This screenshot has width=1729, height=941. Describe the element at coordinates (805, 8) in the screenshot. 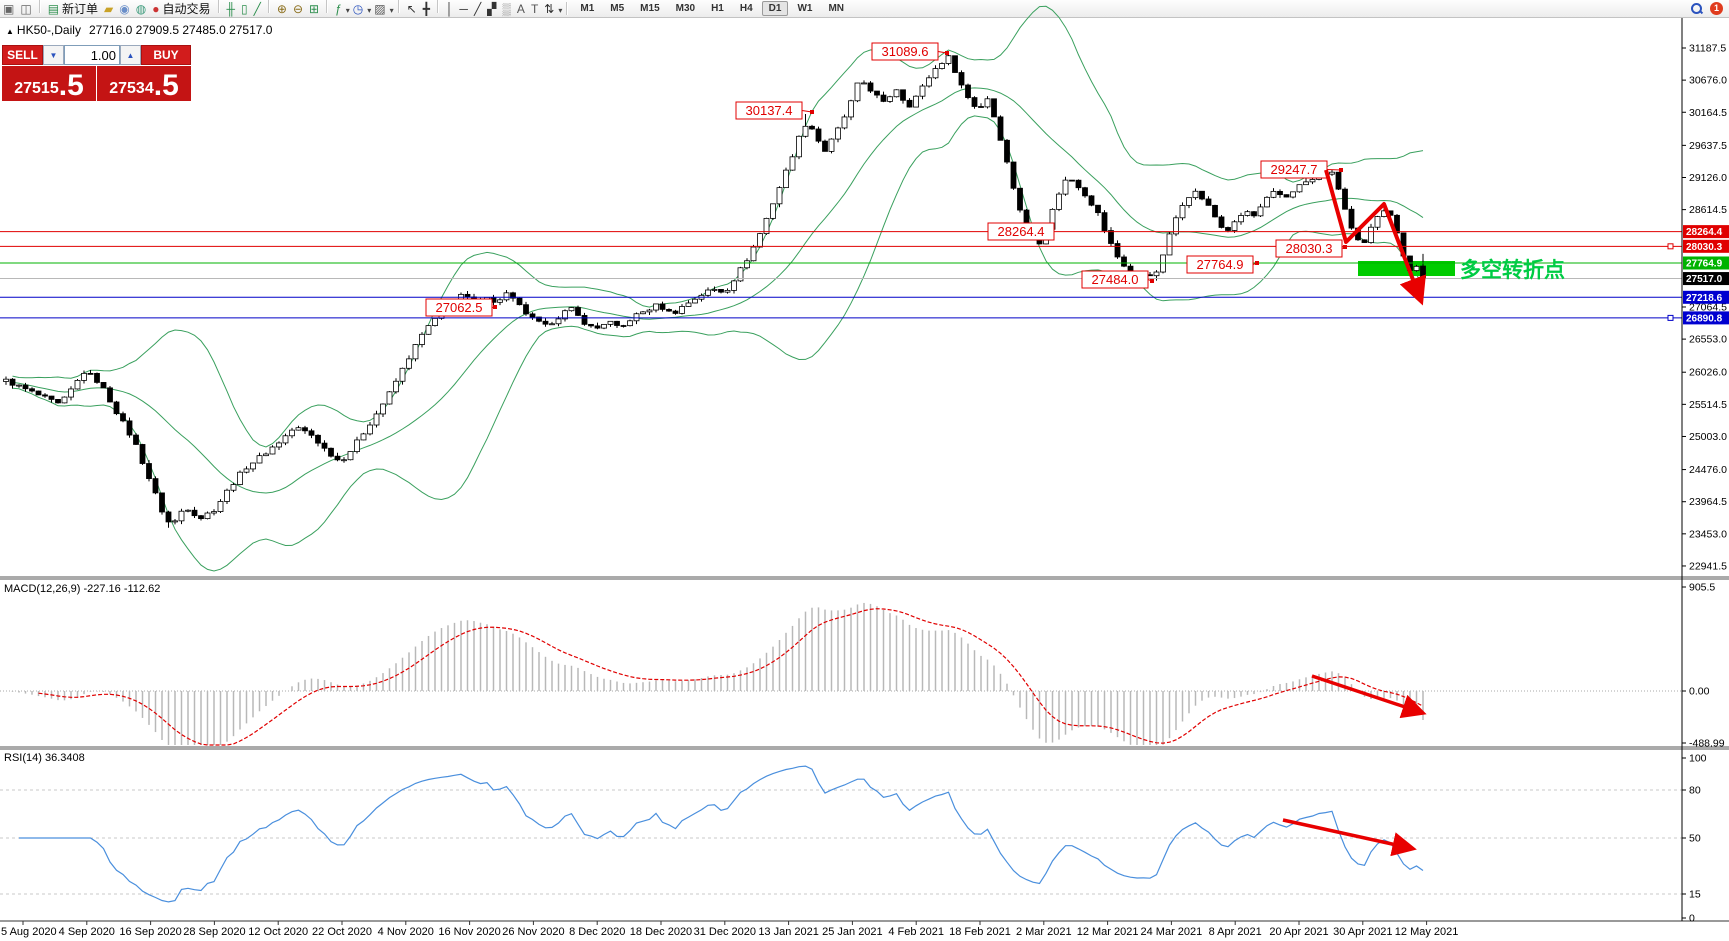

I see `timeframe-w1: W1` at that location.